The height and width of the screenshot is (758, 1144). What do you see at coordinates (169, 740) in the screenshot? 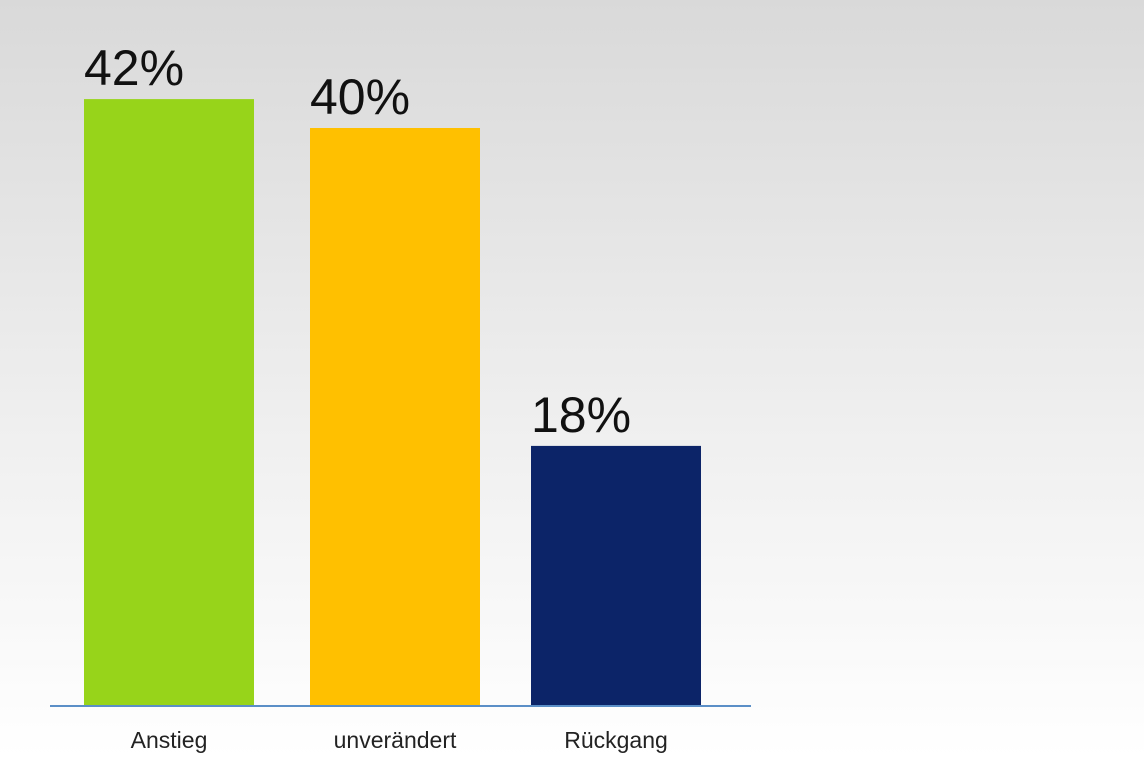
I see `category-label-0: Anstieg` at bounding box center [169, 740].